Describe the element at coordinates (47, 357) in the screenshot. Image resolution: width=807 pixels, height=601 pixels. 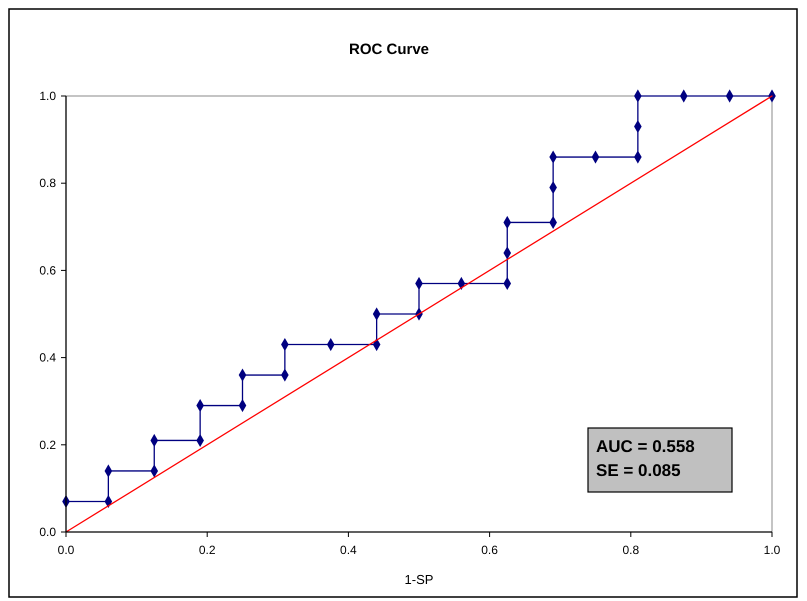
I see `y-tick-label: 0.4` at that location.